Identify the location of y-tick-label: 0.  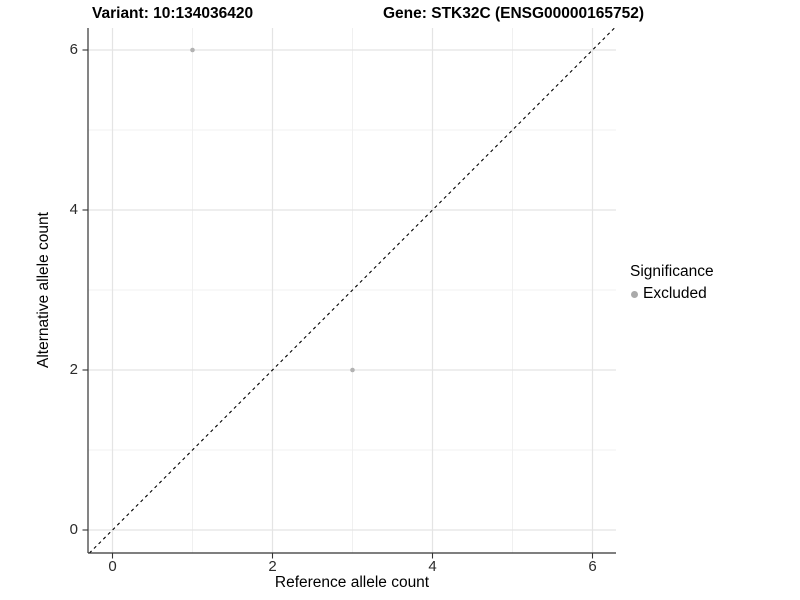
(73, 529).